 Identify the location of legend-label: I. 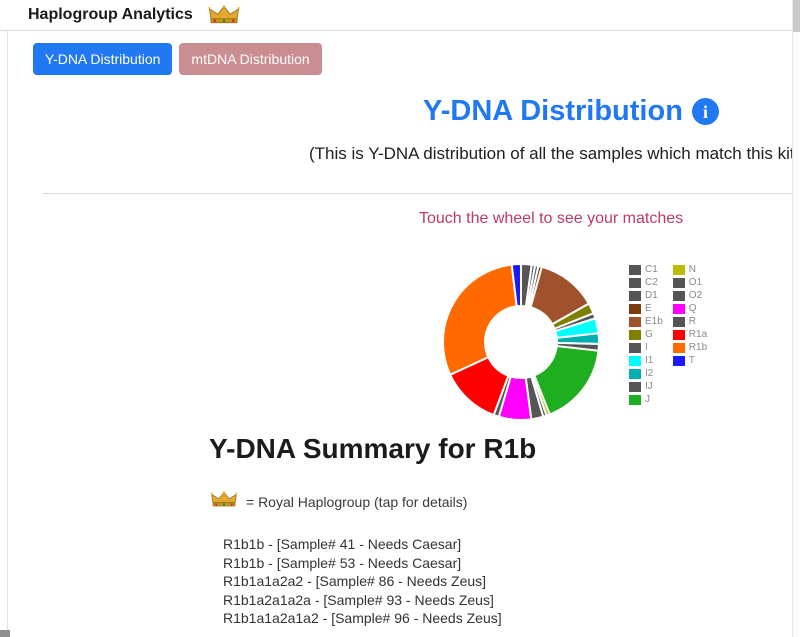
(646, 347).